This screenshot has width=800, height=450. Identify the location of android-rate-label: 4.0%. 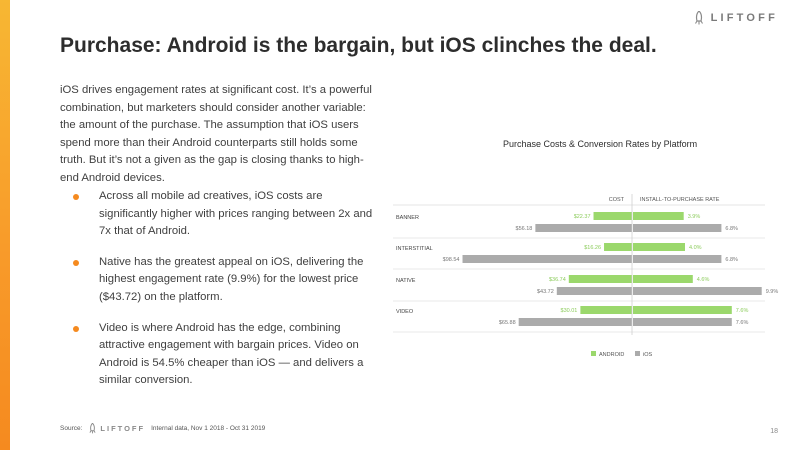
(695, 248).